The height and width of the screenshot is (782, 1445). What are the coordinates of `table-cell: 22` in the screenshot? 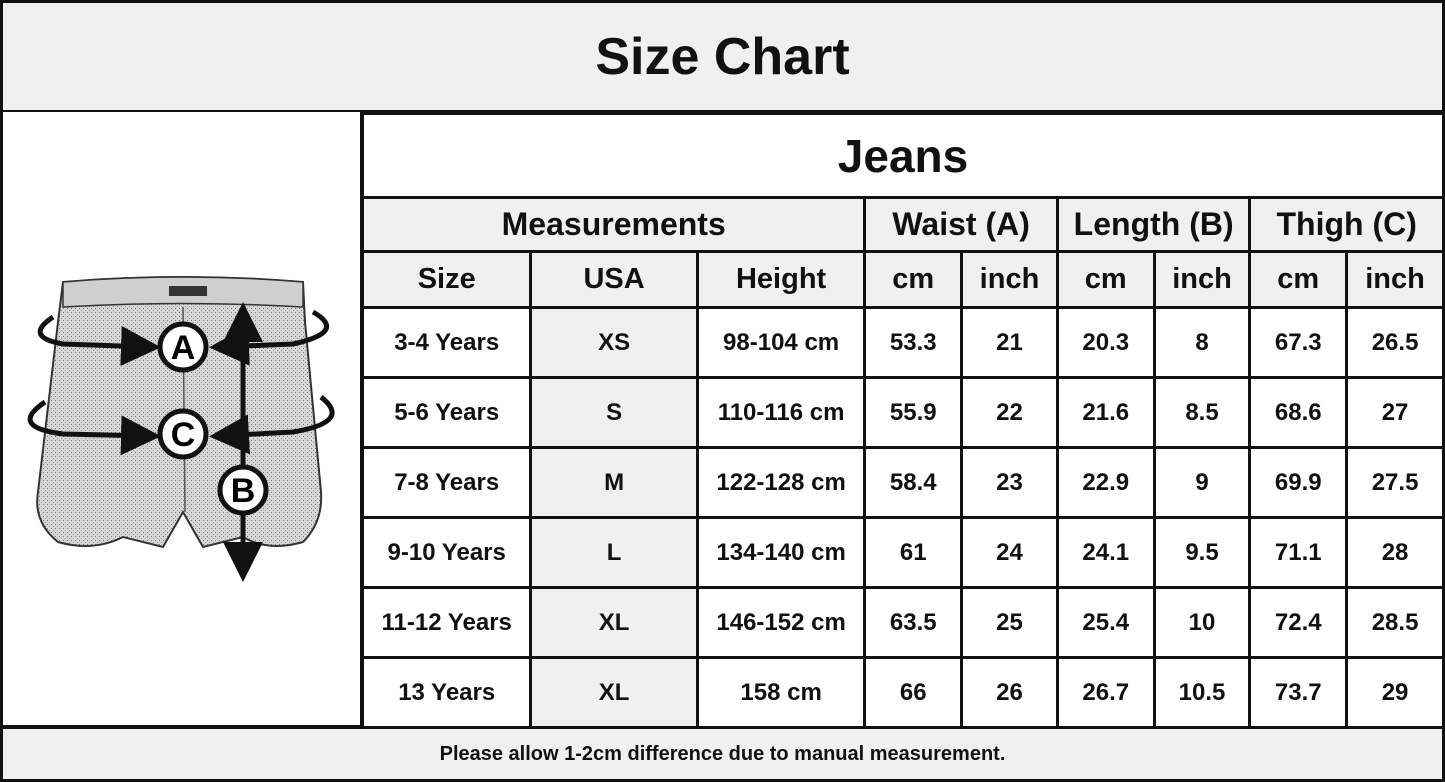 It's located at (1009, 412).